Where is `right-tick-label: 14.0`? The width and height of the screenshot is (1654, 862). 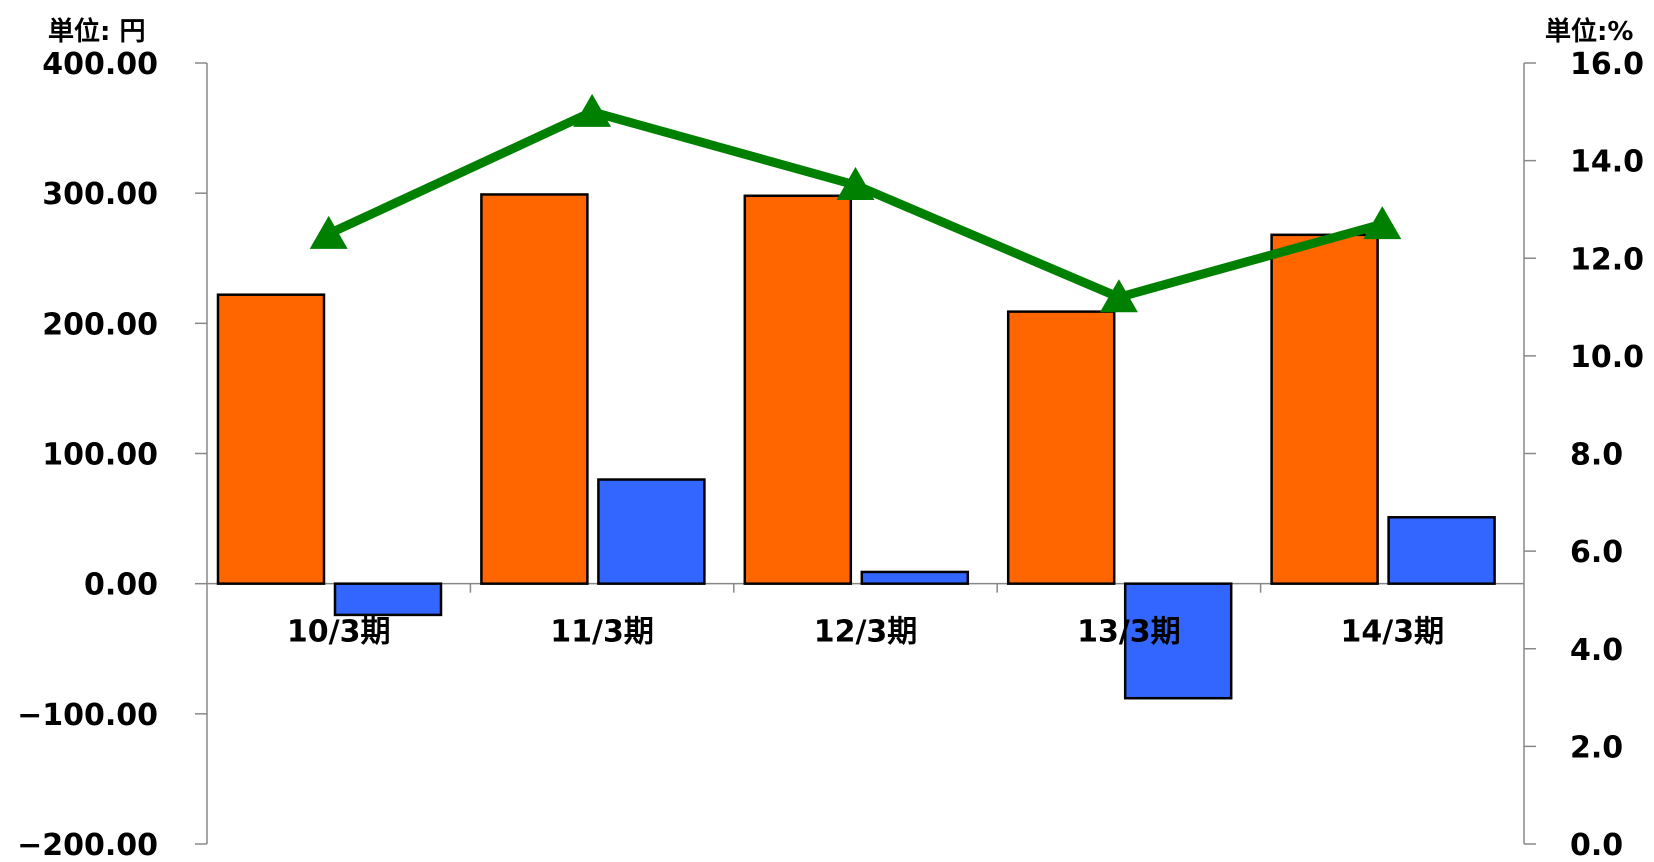 right-tick-label: 14.0 is located at coordinates (1607, 162).